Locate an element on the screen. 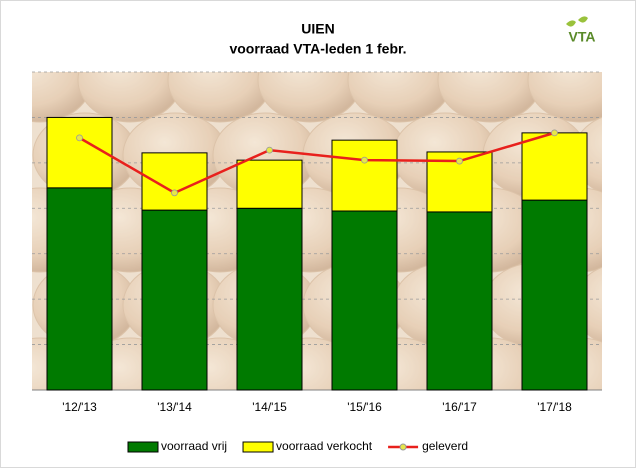 Image resolution: width=636 pixels, height=468 pixels. chart-subtitle: voorraad VTA-leden 1 febr. is located at coordinates (317, 49).